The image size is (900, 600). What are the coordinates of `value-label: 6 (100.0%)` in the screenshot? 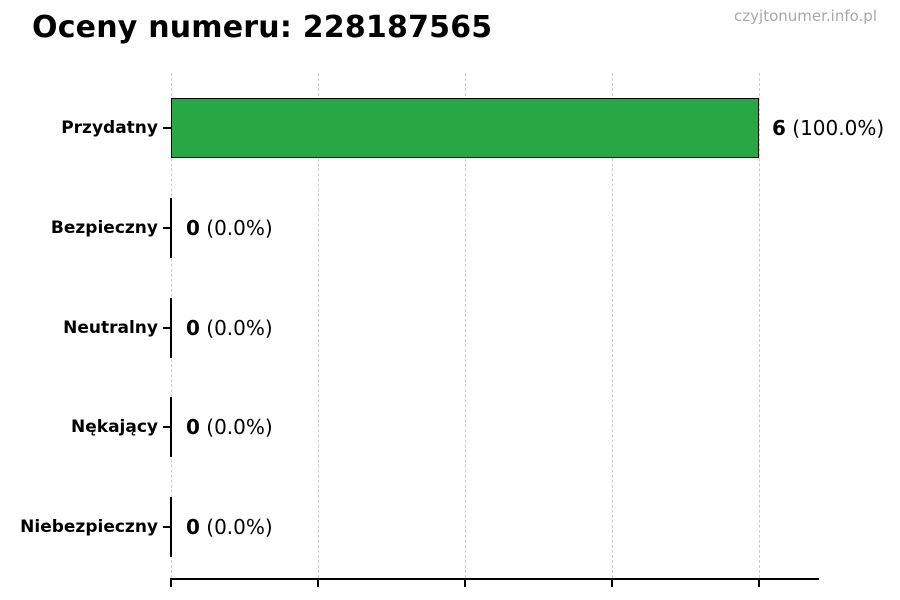 It's located at (828, 128).